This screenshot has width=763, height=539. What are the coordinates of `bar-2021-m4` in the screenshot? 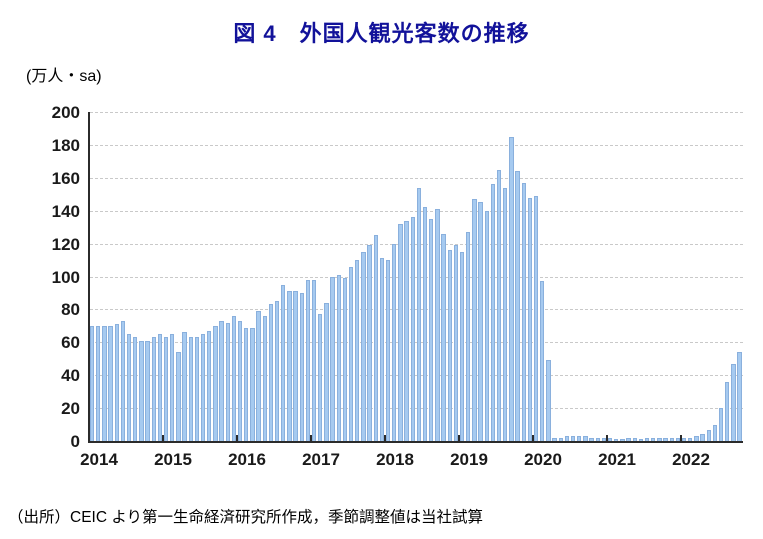 It's located at (628, 439).